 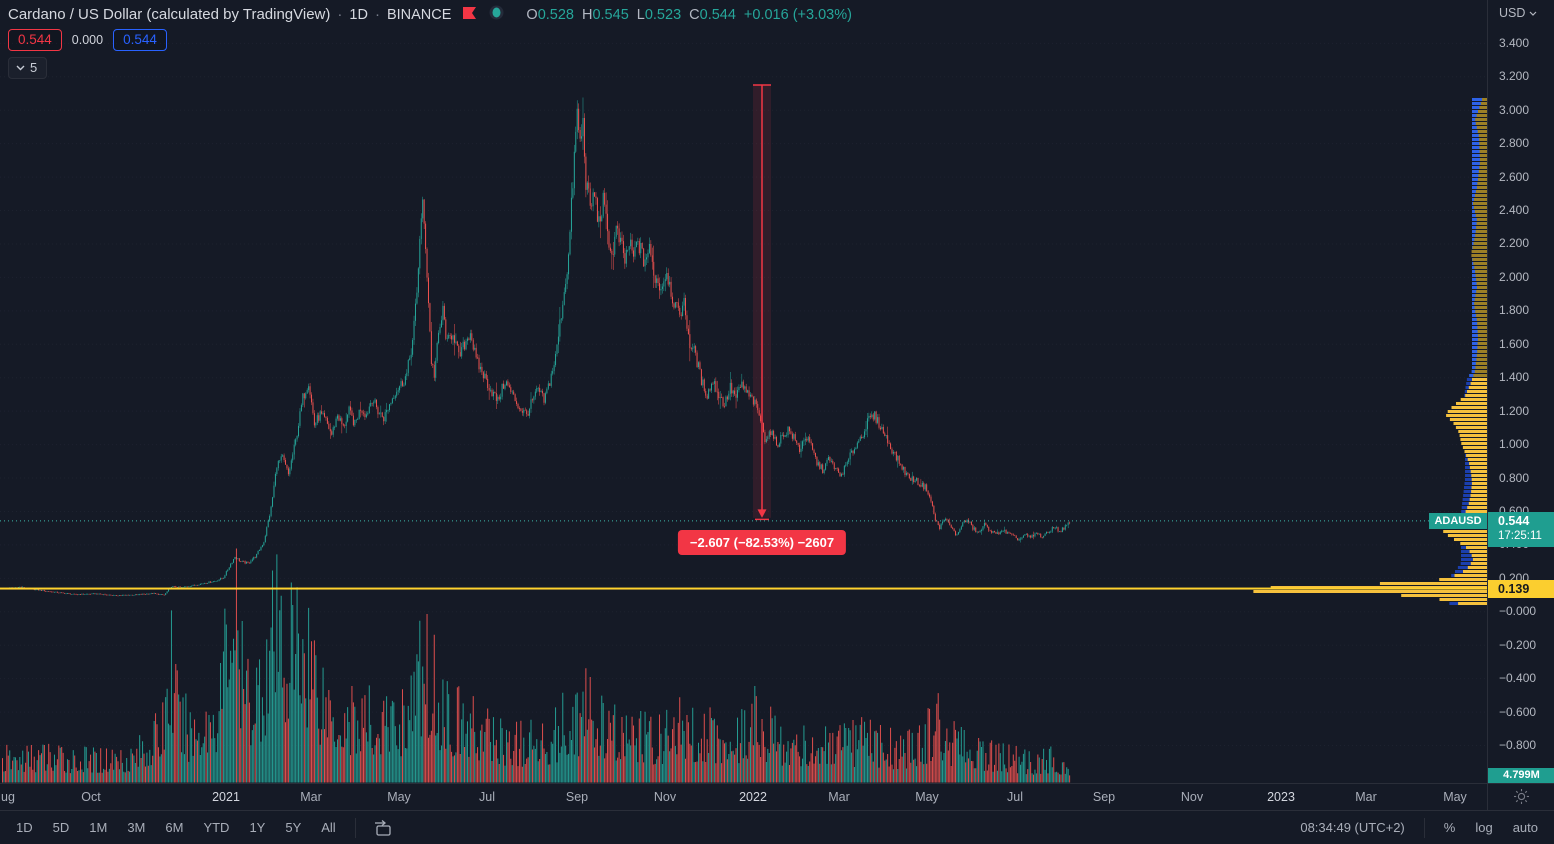 I want to click on currency-selector: USD, so click(x=1518, y=13).